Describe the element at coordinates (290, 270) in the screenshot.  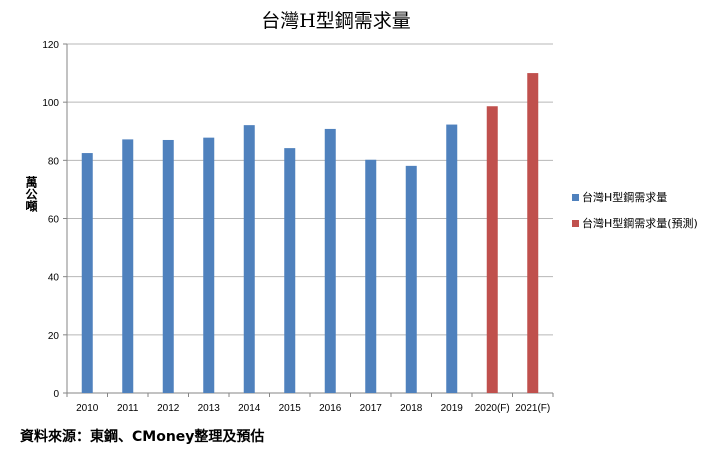
I see `bar-actual-2015` at that location.